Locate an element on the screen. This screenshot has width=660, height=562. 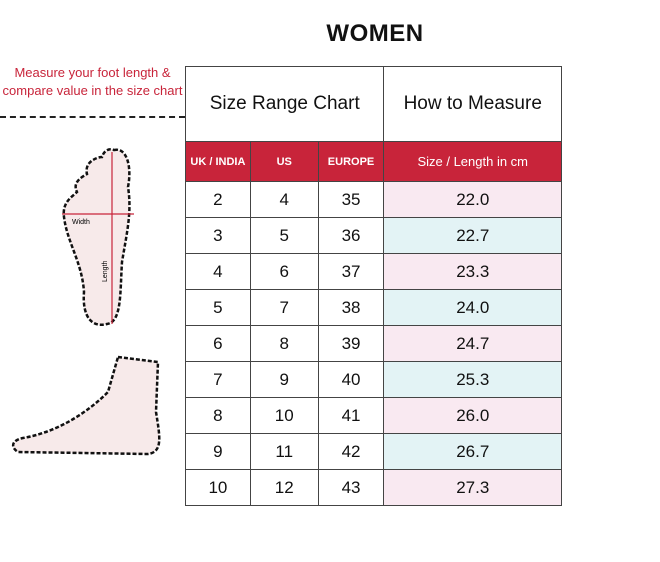
cell-us: 5 is located at coordinates (284, 235).